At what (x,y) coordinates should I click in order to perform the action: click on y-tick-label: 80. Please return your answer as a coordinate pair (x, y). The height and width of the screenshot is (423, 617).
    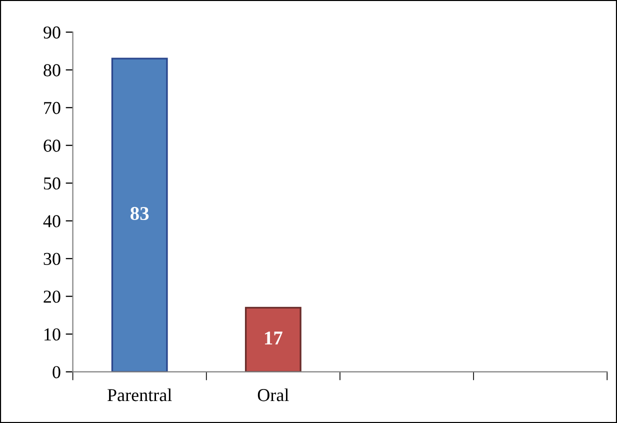
    Looking at the image, I should click on (52, 70).